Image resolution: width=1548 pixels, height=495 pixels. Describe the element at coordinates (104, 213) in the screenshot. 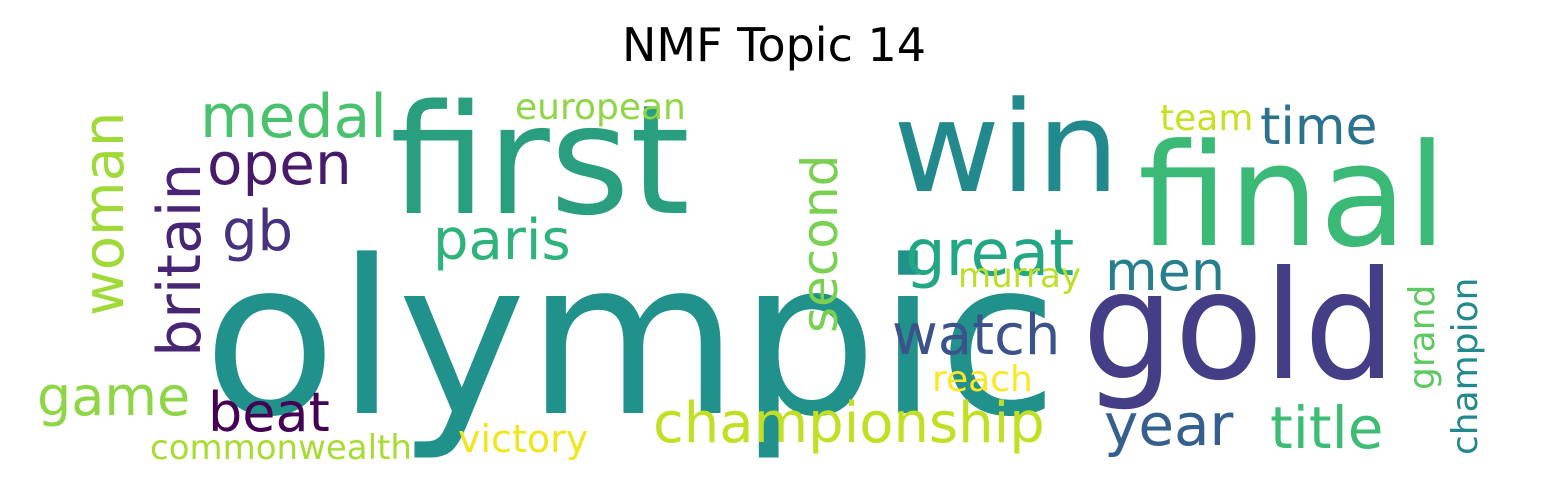

I see `word-woman: woman` at that location.